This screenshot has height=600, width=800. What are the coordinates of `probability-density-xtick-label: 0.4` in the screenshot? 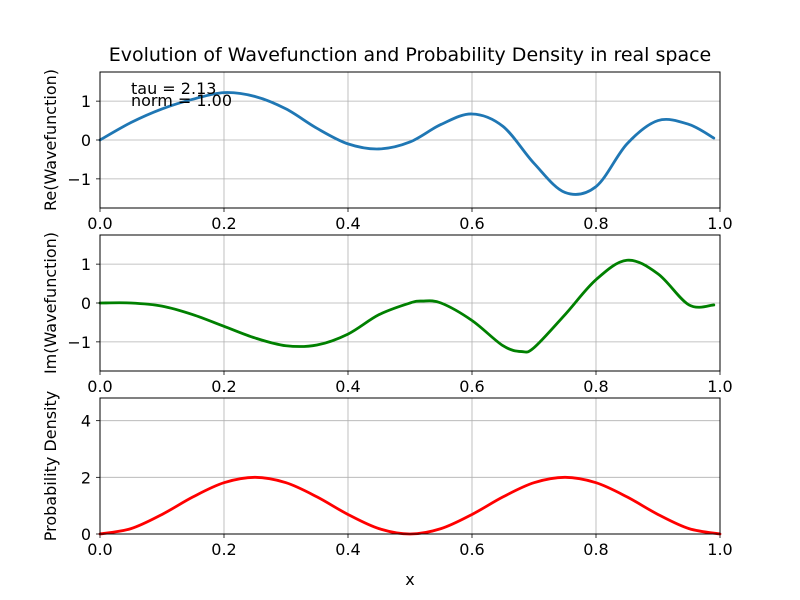 It's located at (347, 549).